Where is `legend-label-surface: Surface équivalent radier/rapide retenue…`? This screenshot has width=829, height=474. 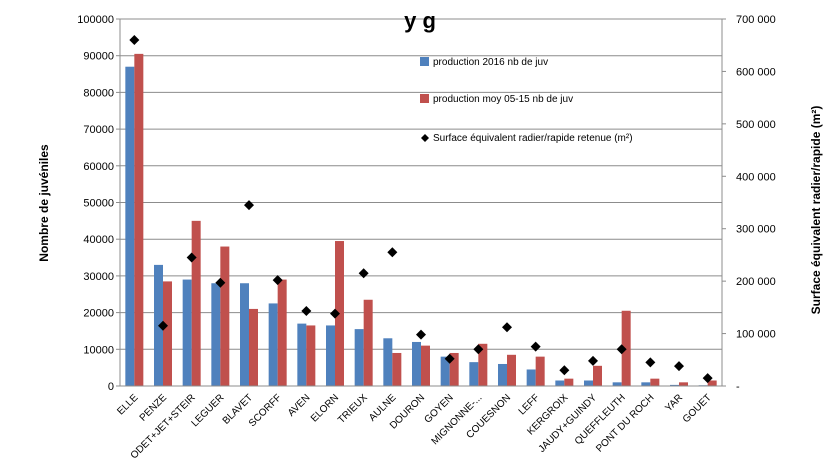 legend-label-surface: Surface équivalent radier/rapide retenue… is located at coordinates (533, 138).